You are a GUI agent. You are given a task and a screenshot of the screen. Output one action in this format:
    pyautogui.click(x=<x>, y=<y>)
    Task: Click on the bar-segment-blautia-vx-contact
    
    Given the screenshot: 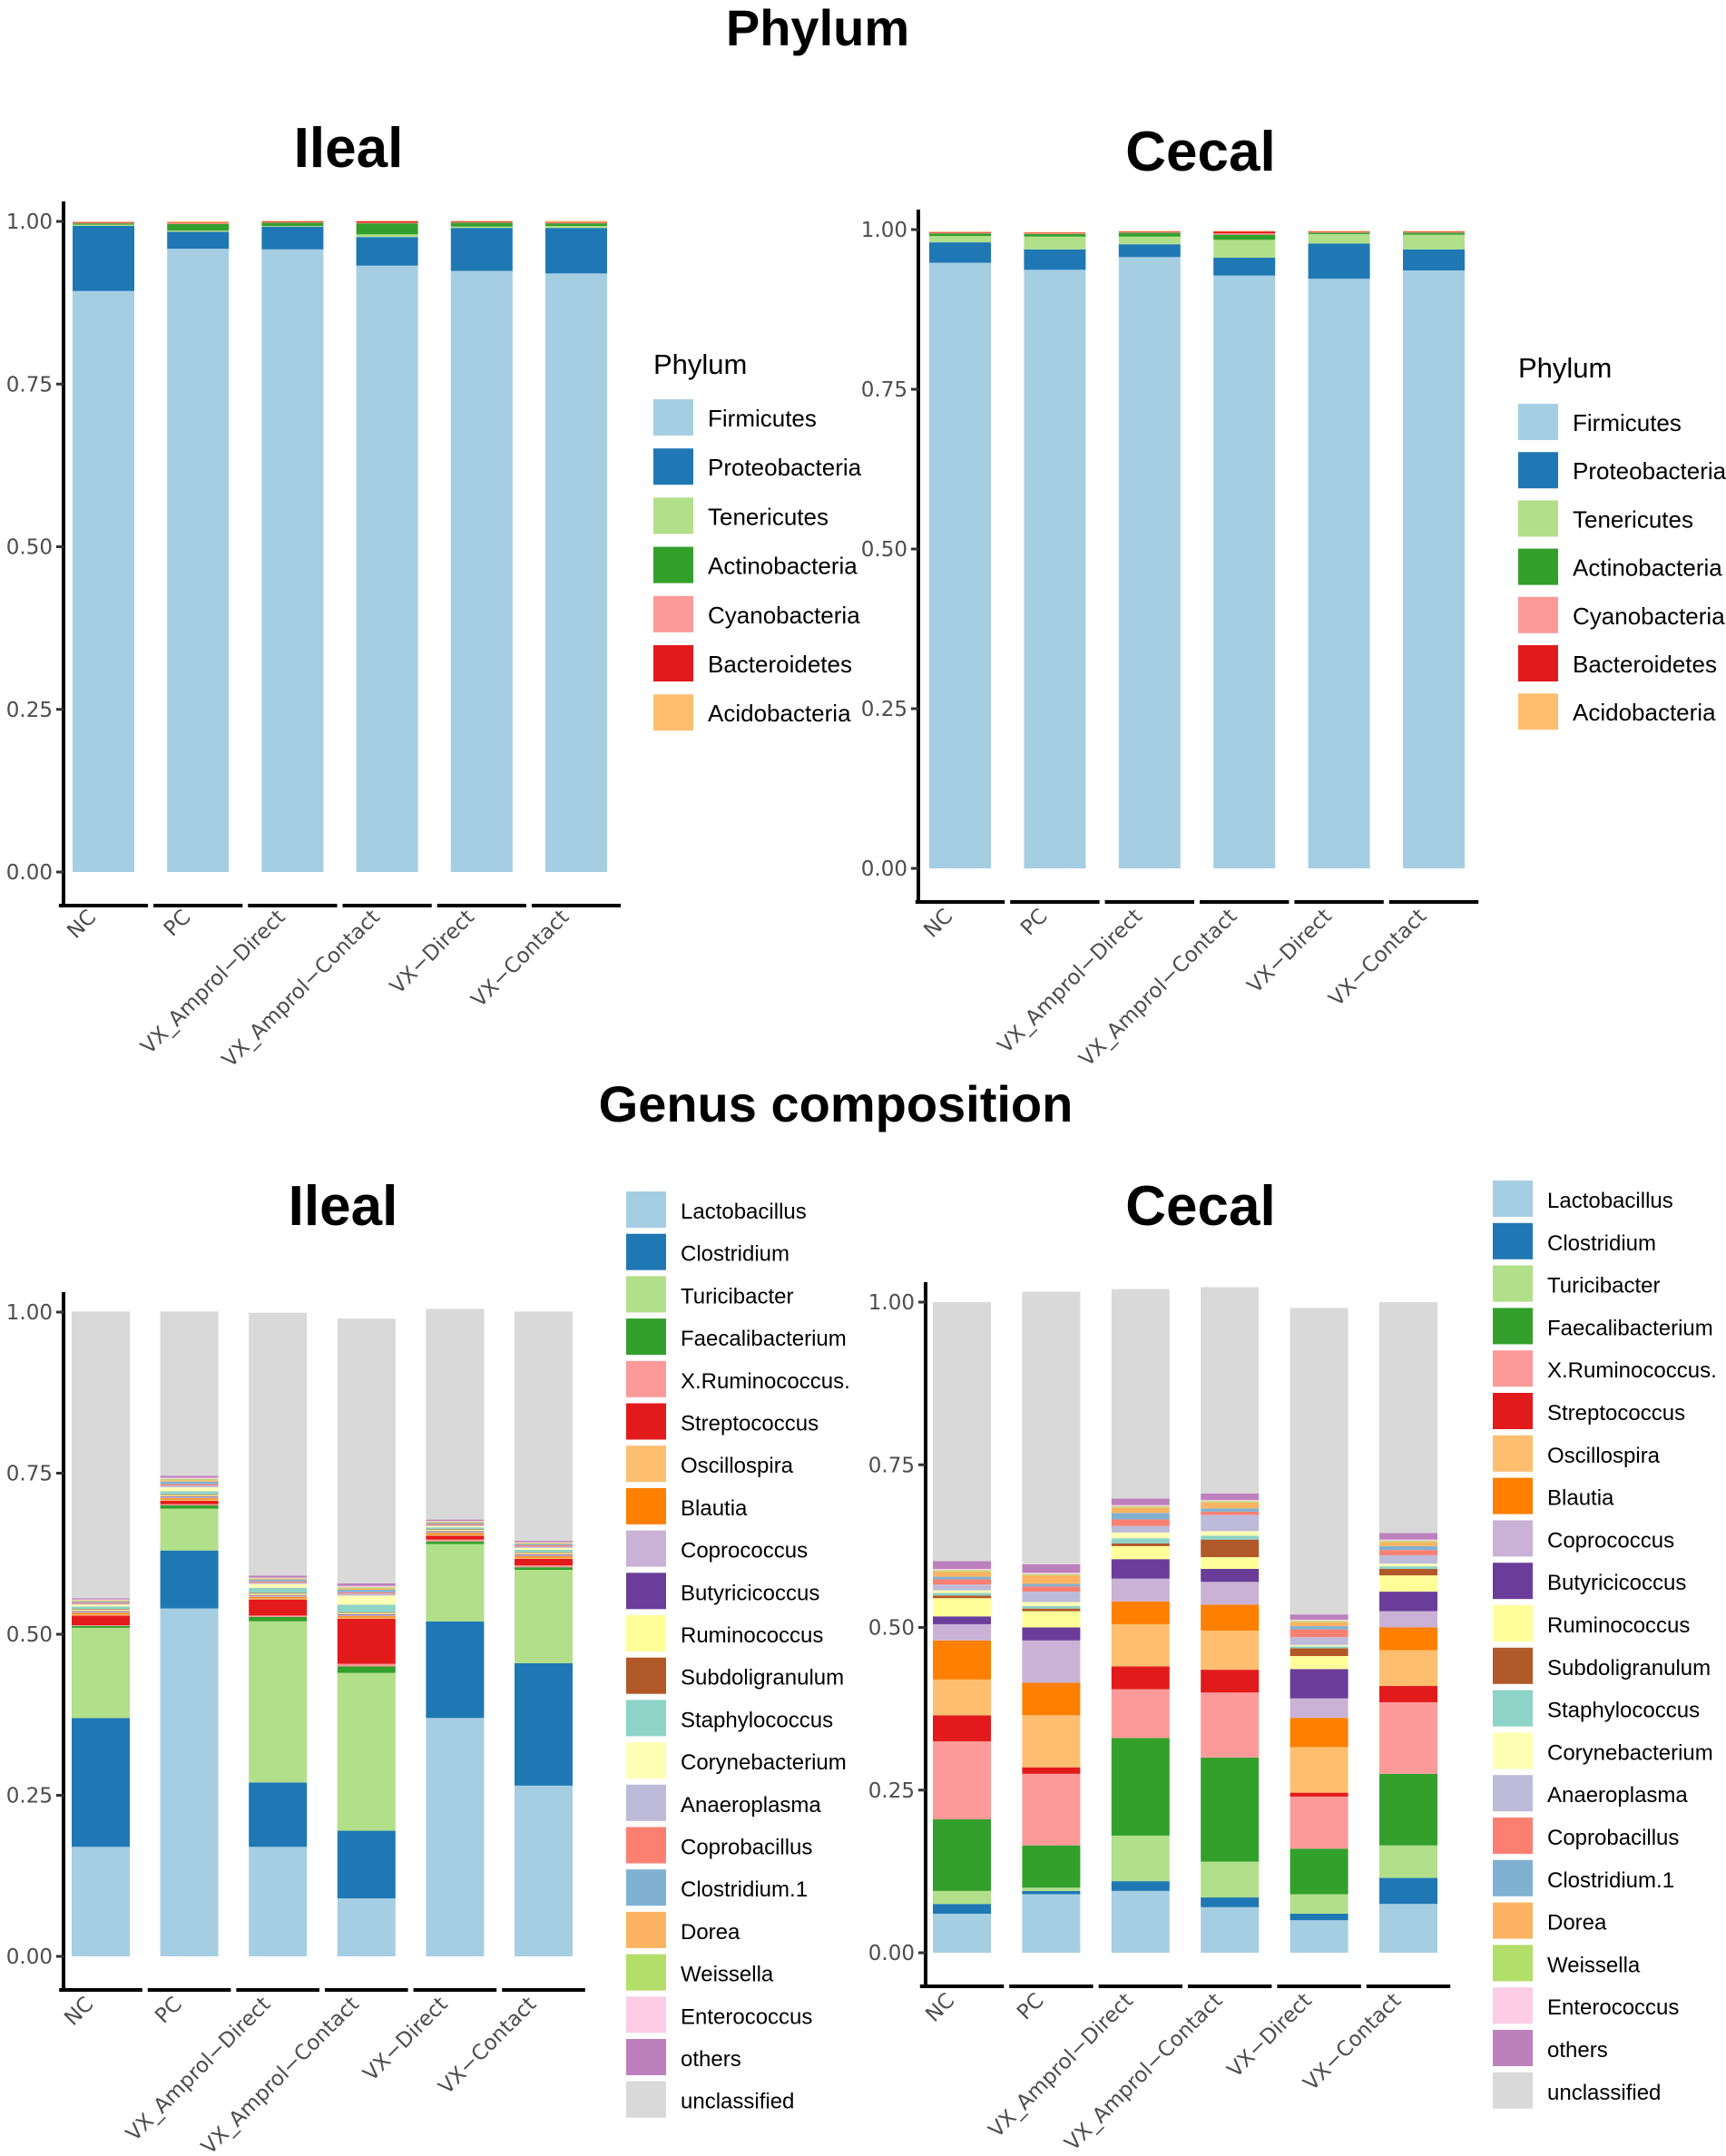 What is the action you would take?
    pyautogui.click(x=544, y=1557)
    